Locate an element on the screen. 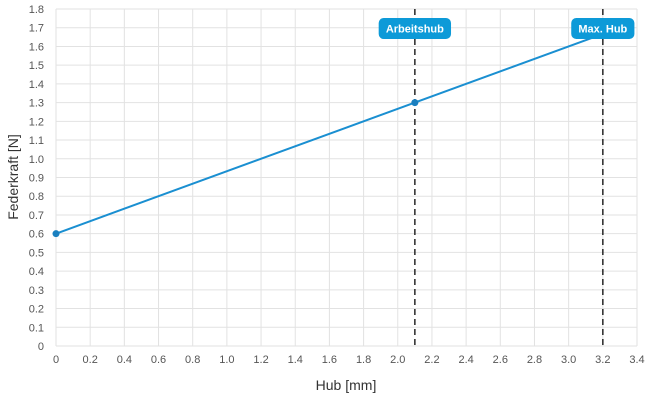 The height and width of the screenshot is (400, 650). x-axis-title: Hub [mm] is located at coordinates (346, 385).